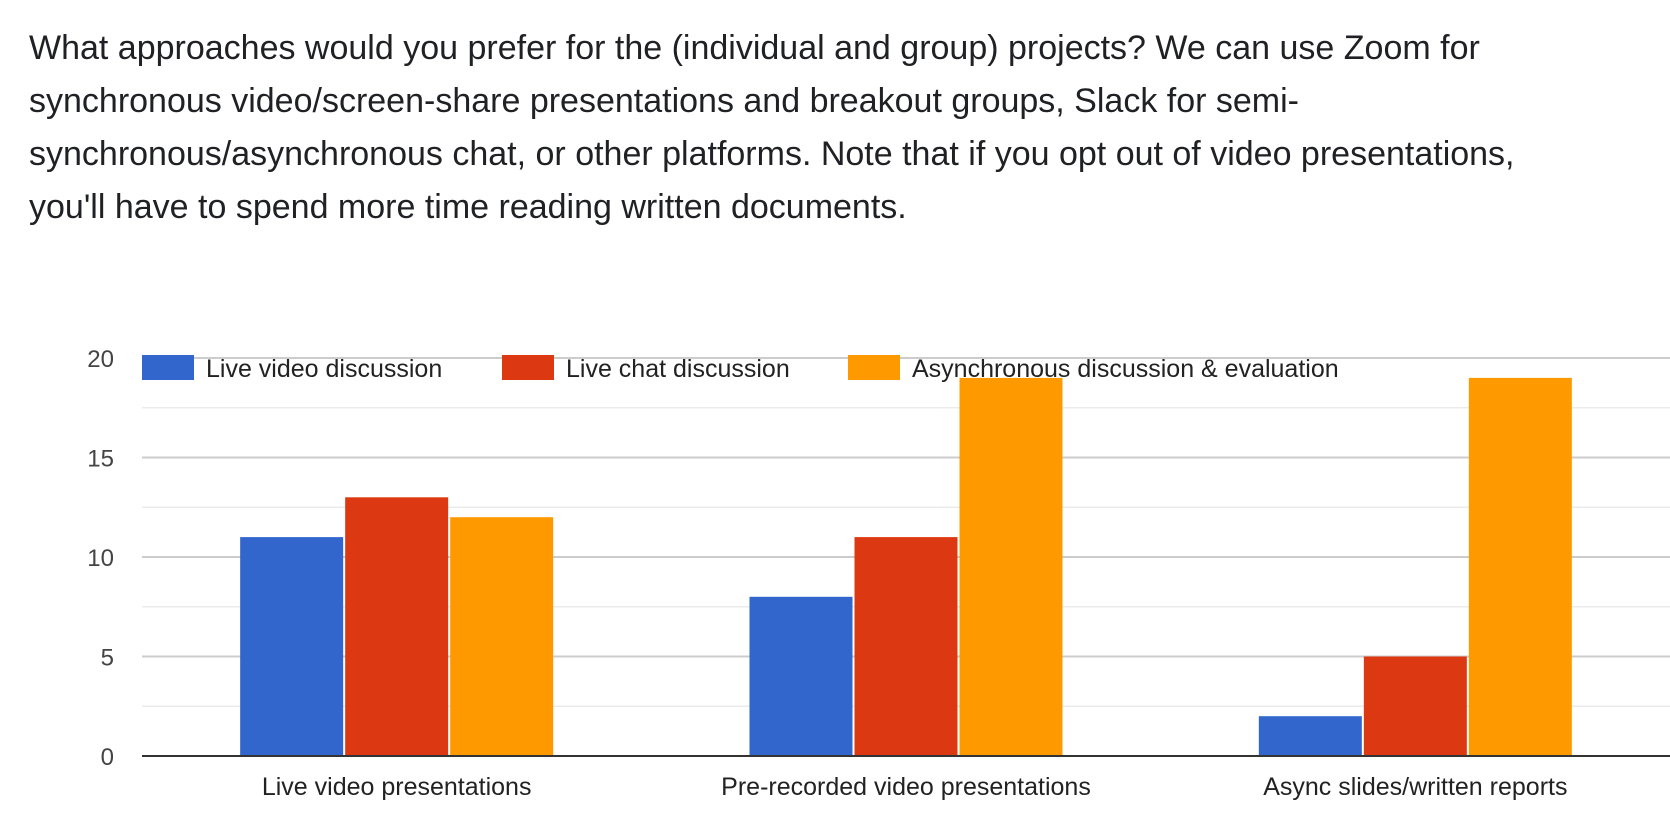  What do you see at coordinates (100, 359) in the screenshot?
I see `y-tick-label: 20` at bounding box center [100, 359].